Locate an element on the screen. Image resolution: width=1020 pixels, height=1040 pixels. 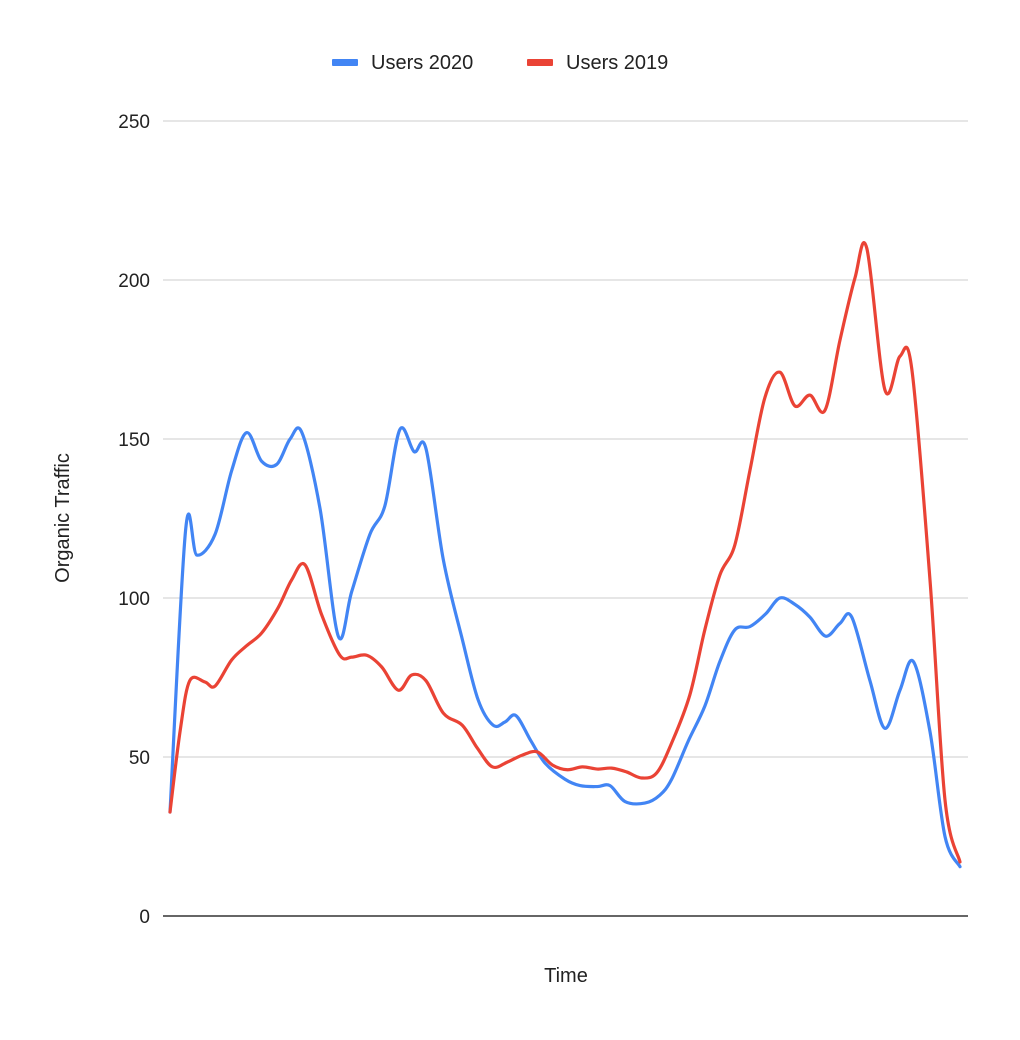
legend-label-users-2019: Users 2019 is located at coordinates (617, 63).